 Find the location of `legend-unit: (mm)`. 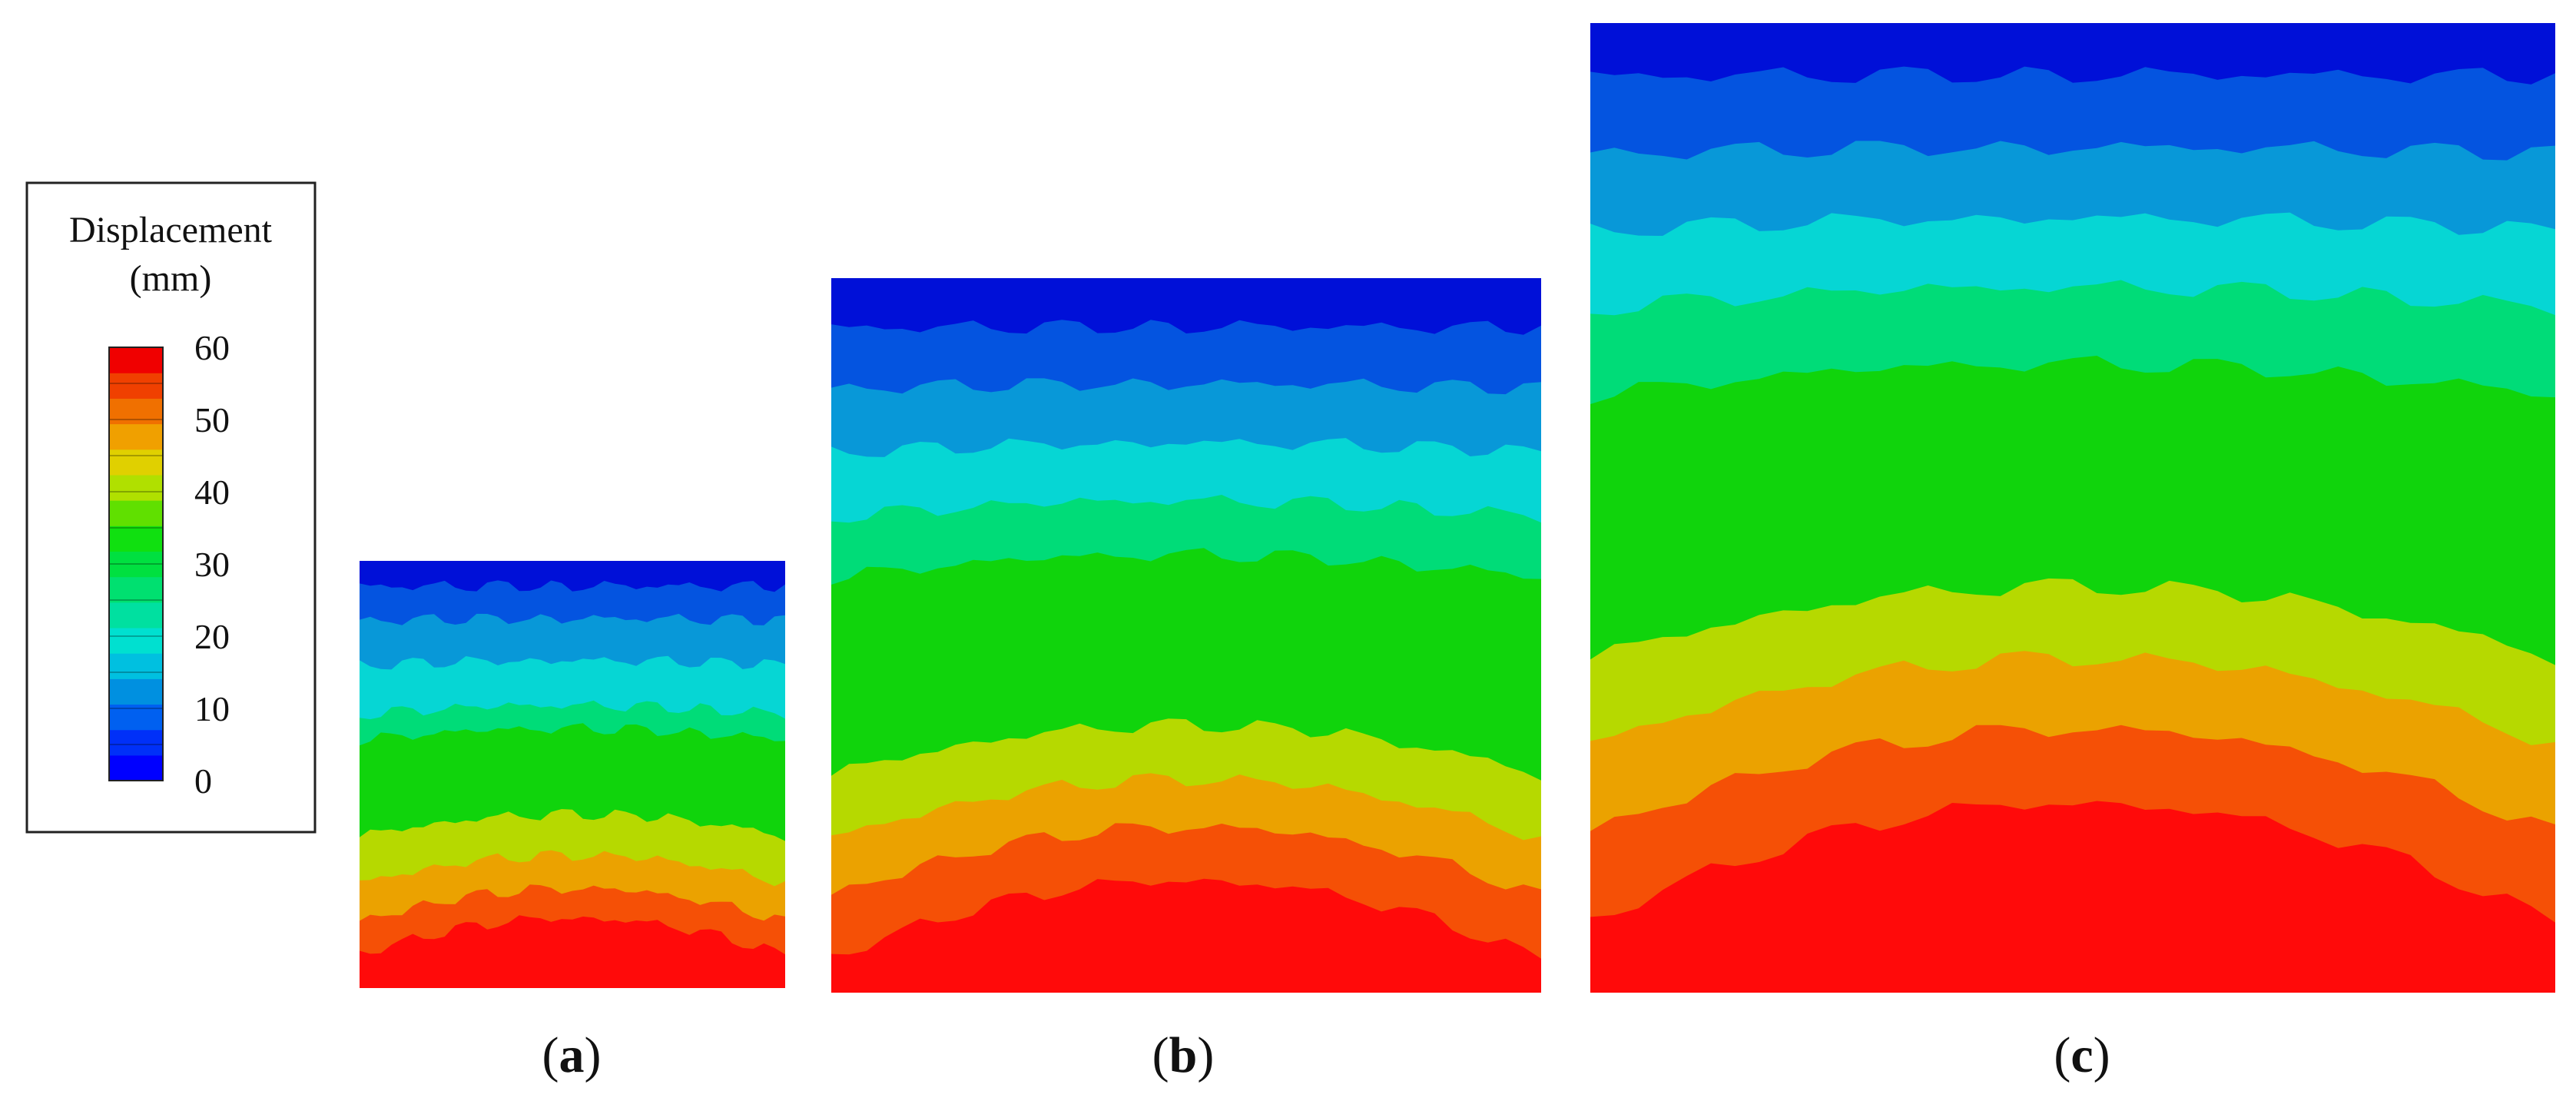

legend-unit: (mm) is located at coordinates (171, 278).